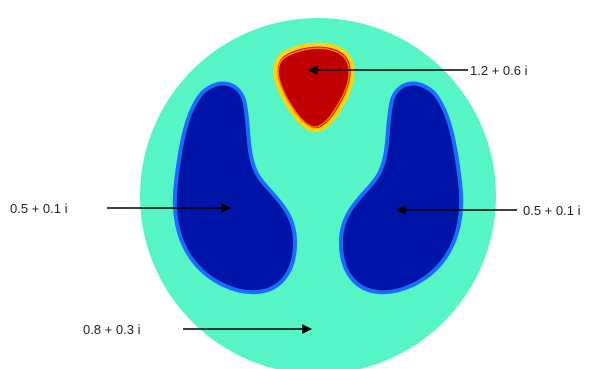 Image resolution: width=613 pixels, height=369 pixels. Describe the element at coordinates (39, 208) in the screenshot. I see `left-lung-value-label: 0.5 + 0.1 i` at that location.